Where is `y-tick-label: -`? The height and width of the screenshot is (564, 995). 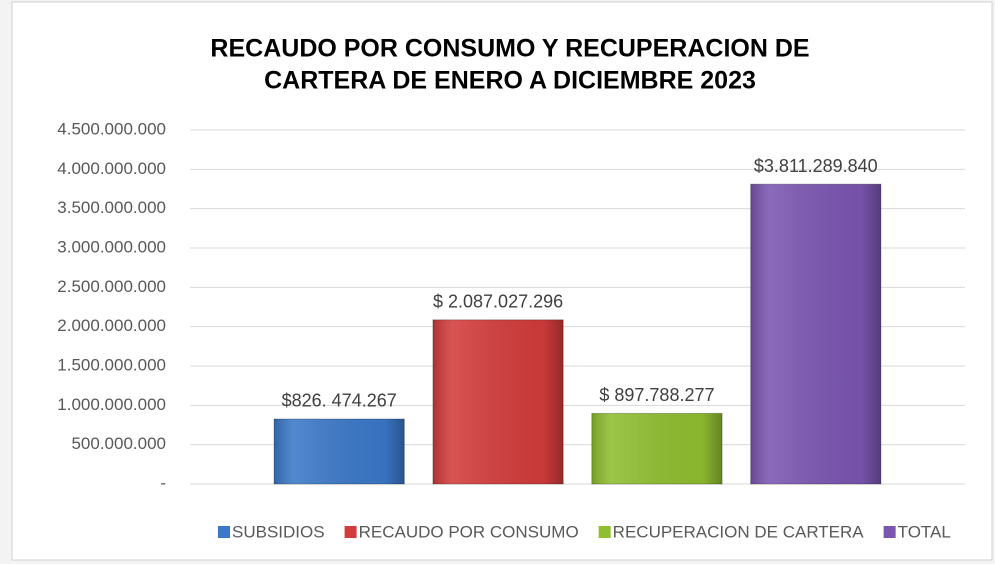 y-tick-label: - is located at coordinates (163, 482).